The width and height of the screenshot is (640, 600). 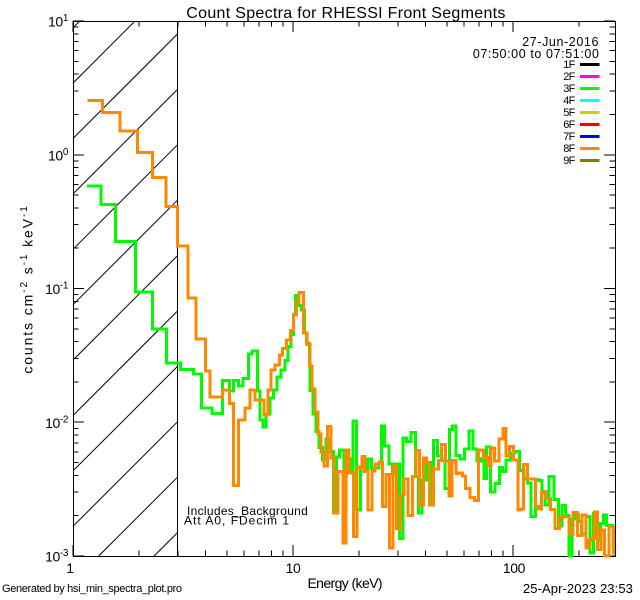 What do you see at coordinates (247, 511) in the screenshot?
I see `svg-text: Includes_Background` at bounding box center [247, 511].